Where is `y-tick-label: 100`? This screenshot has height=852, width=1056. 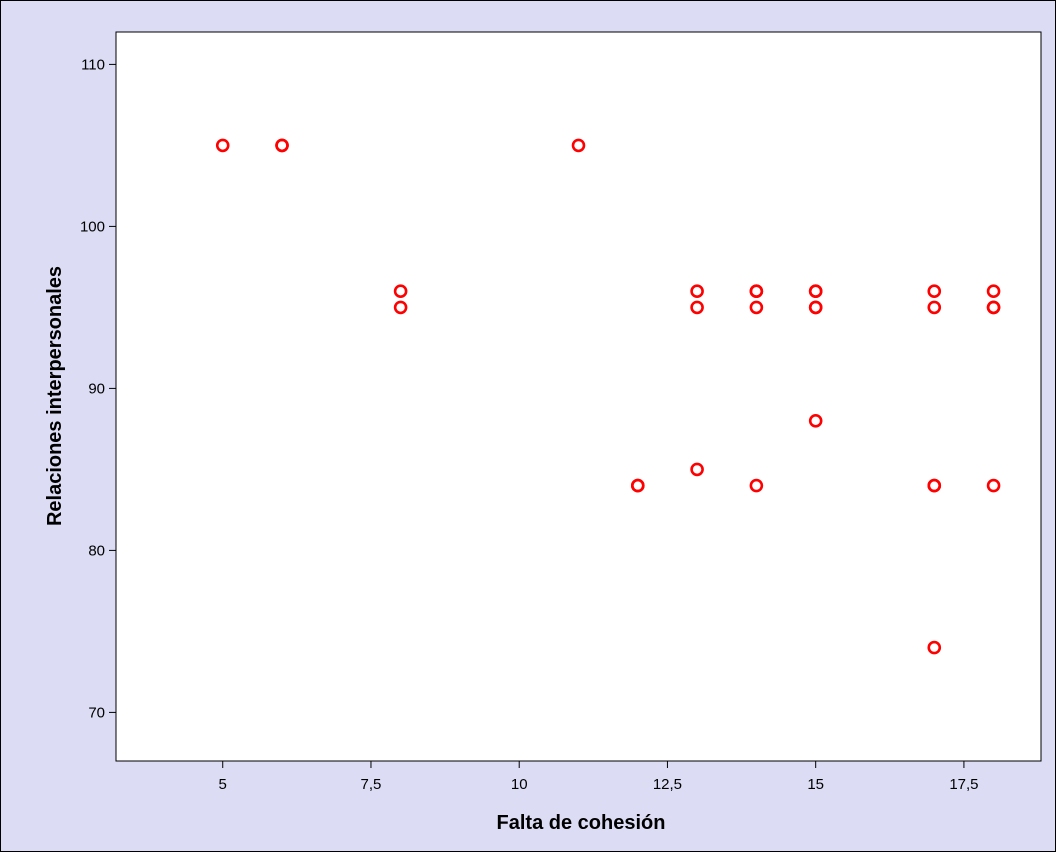 y-tick-label: 100 is located at coordinates (92, 226).